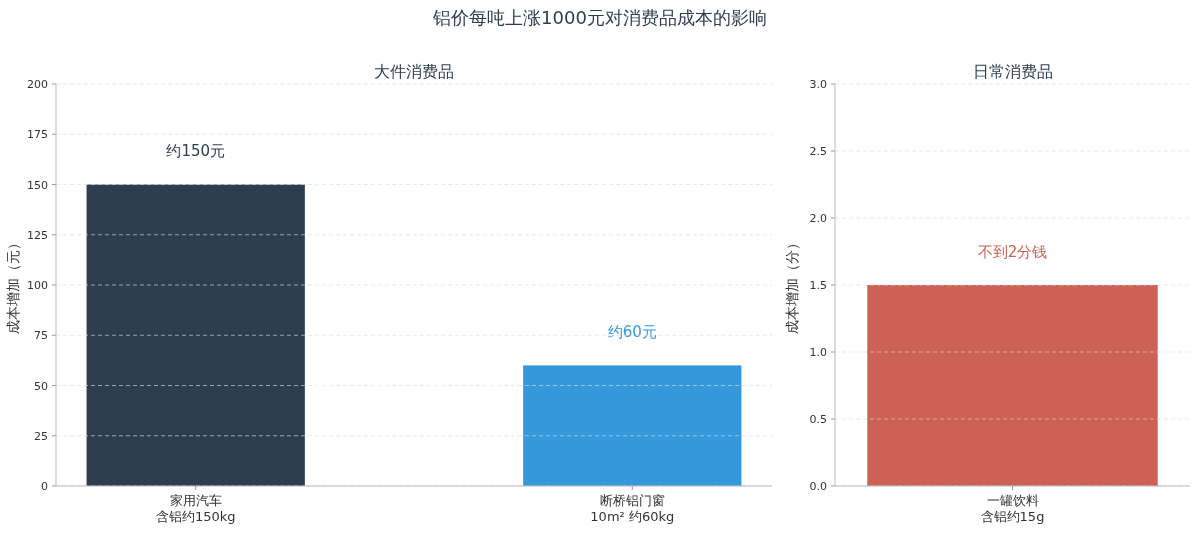 This screenshot has width=1200, height=533. I want to click on y-tick-label: 0.0, so click(818, 486).